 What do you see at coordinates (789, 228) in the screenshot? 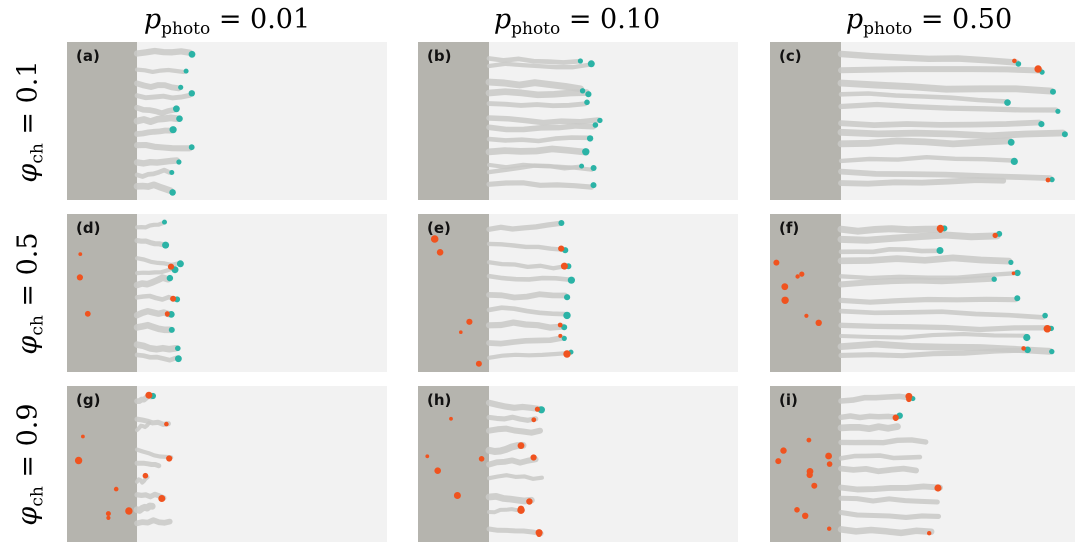
I see `panel-label: (f)` at bounding box center [789, 228].